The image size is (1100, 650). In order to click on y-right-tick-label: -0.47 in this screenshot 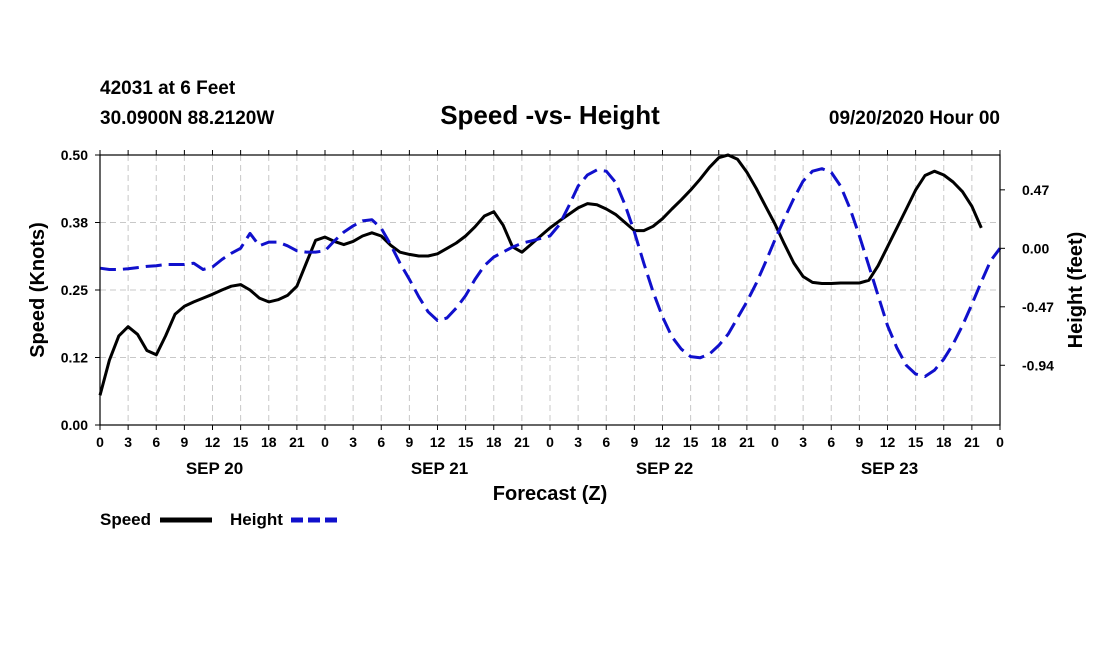, I will do `click(1038, 307)`.